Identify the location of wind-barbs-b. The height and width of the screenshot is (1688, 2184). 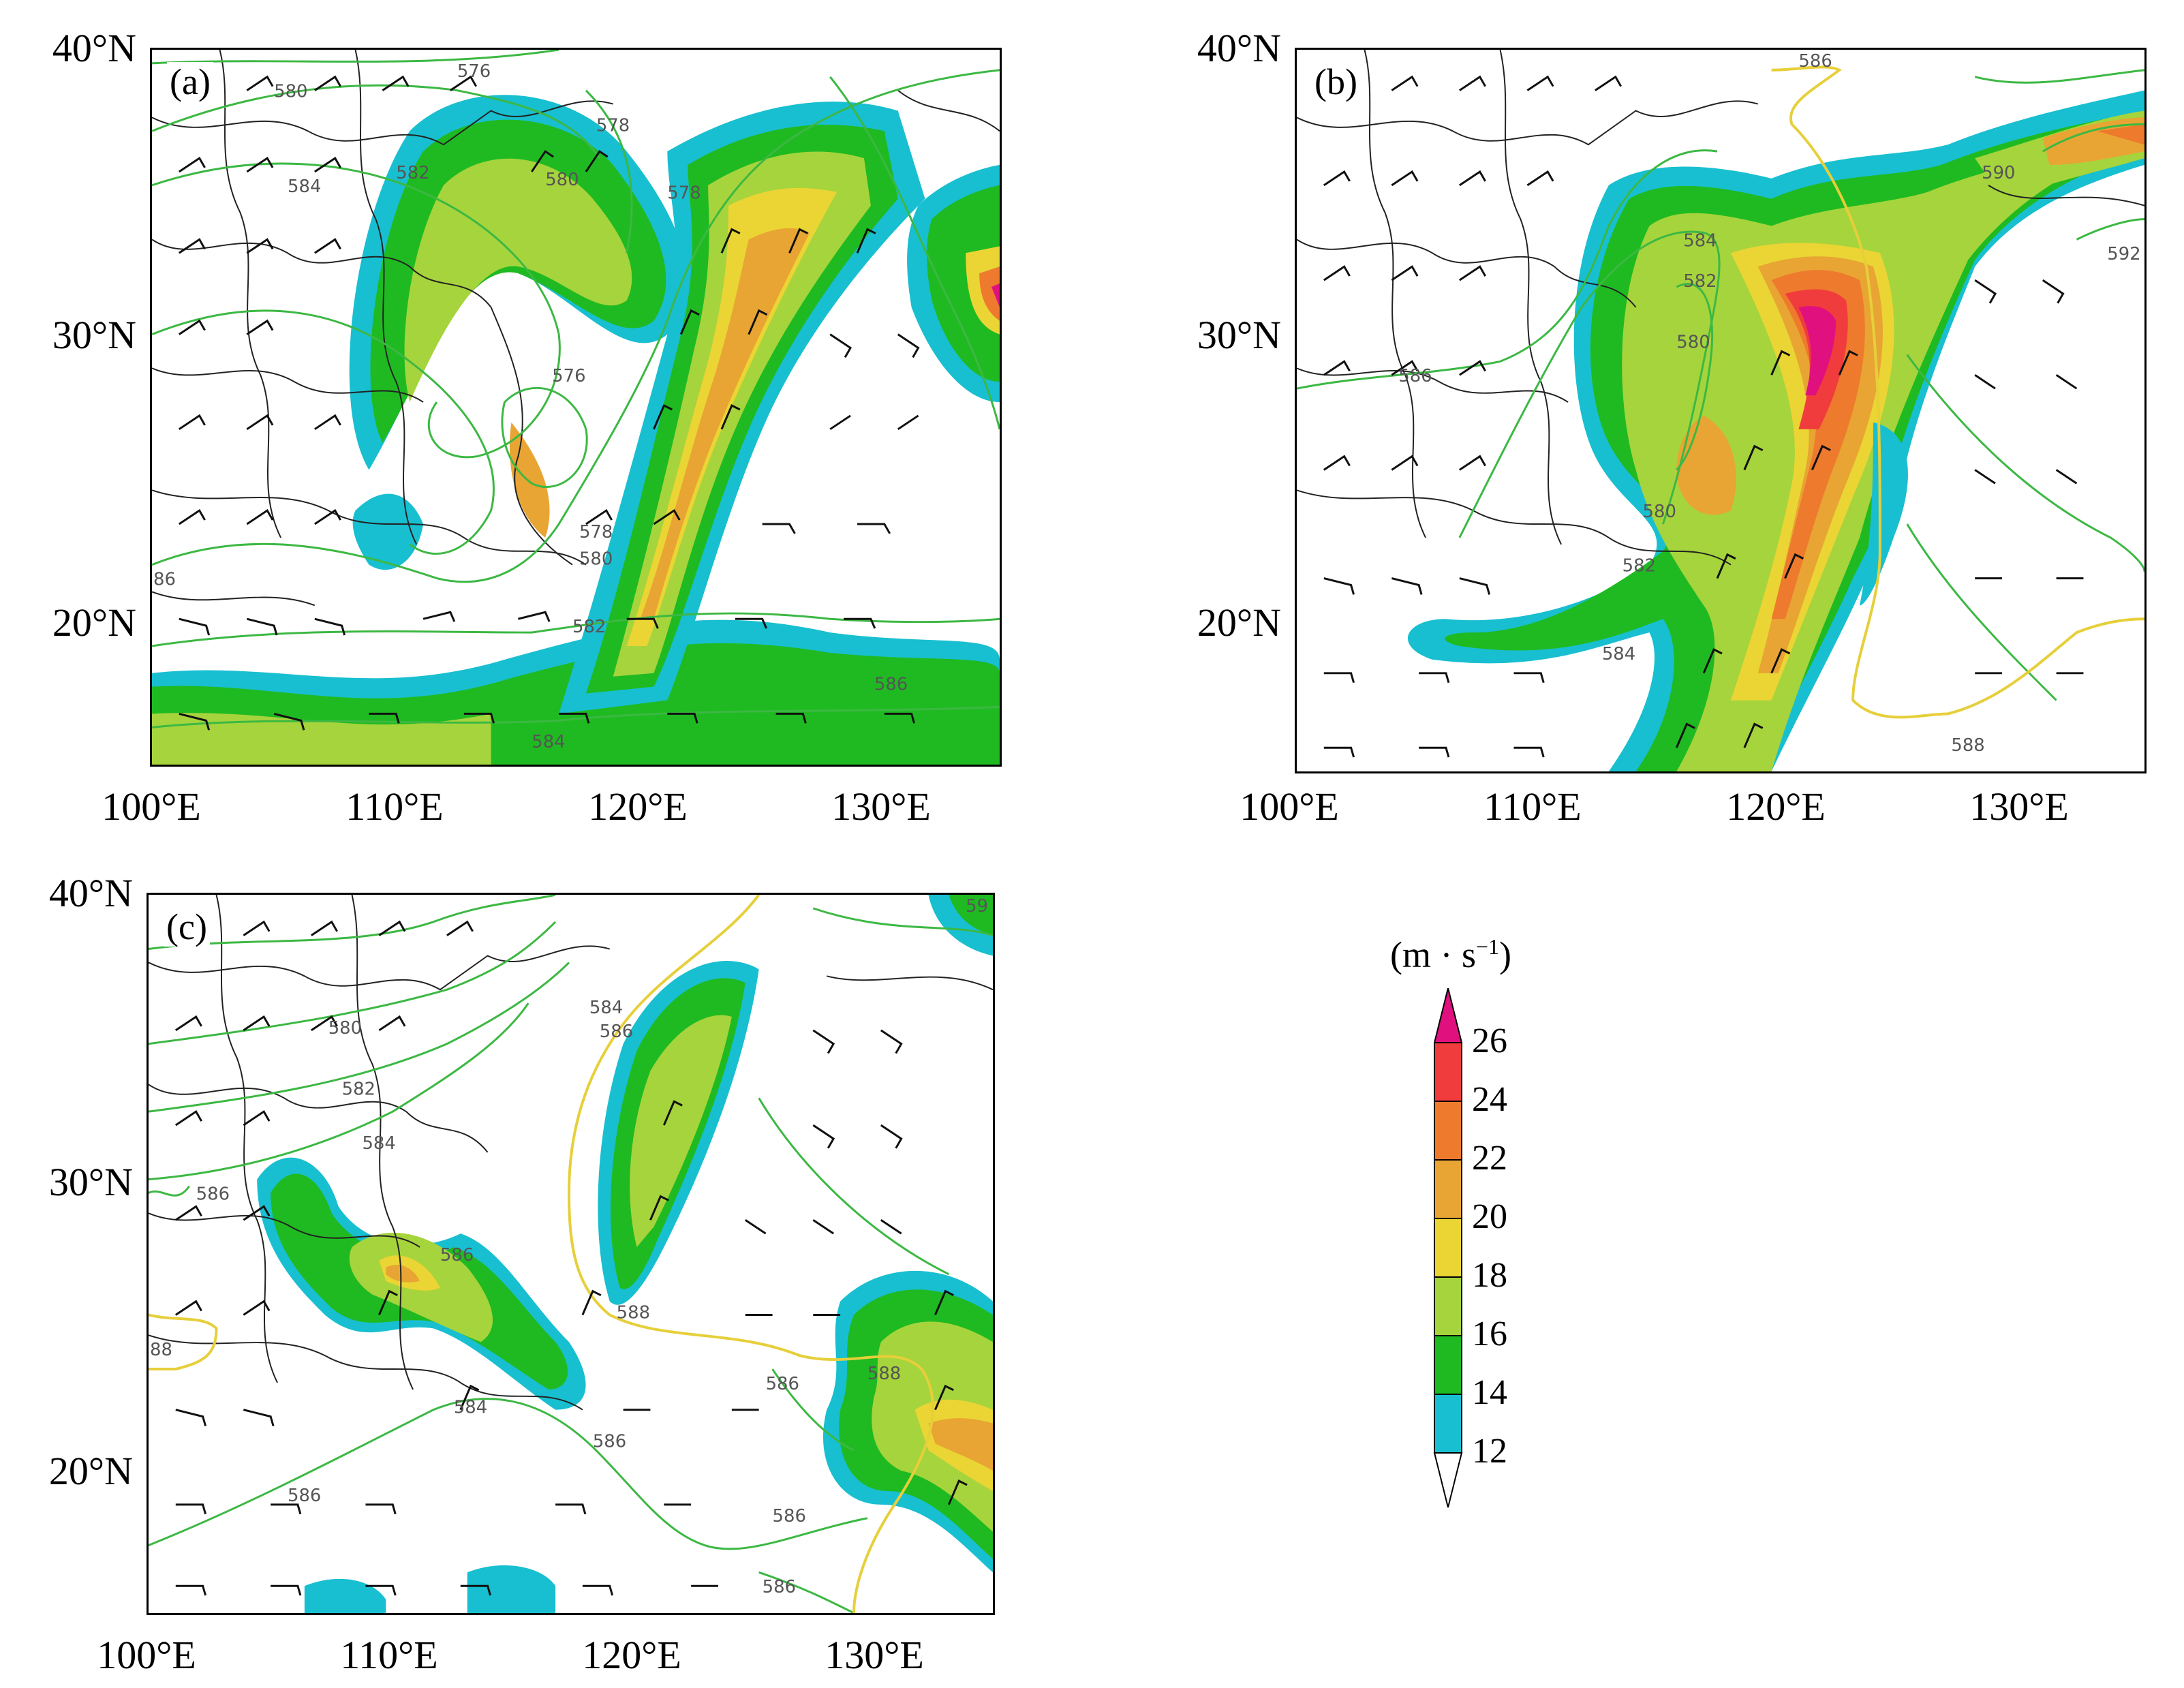
(1703, 416).